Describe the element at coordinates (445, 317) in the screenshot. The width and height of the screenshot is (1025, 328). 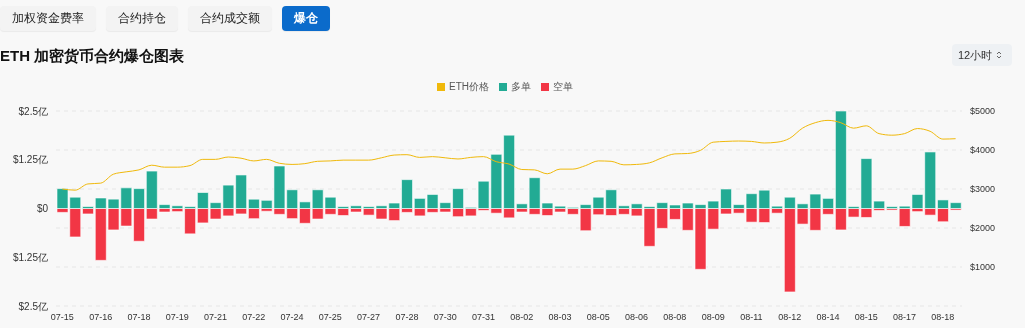
I see `x-tick-label: 07-30` at that location.